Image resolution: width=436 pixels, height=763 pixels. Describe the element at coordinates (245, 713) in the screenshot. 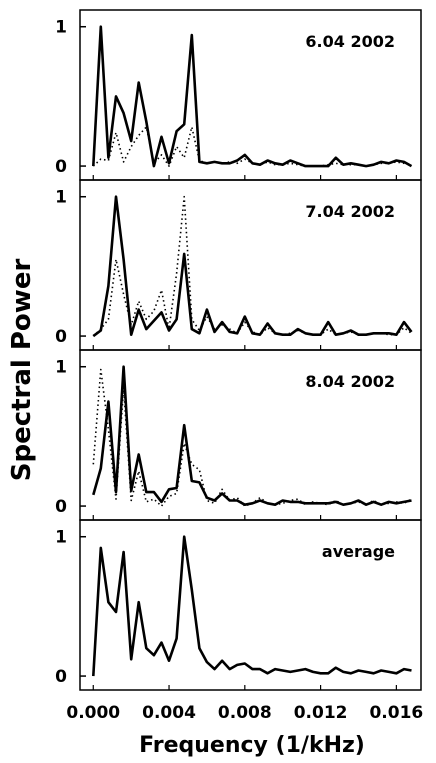

I see `x-tick-label: 0.008` at that location.